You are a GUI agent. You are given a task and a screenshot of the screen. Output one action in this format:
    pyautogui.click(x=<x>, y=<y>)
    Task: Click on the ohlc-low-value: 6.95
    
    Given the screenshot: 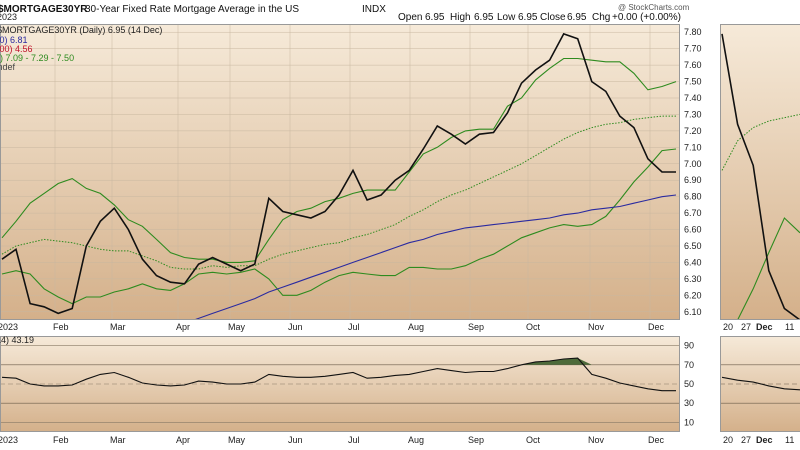 What is the action you would take?
    pyautogui.click(x=528, y=17)
    